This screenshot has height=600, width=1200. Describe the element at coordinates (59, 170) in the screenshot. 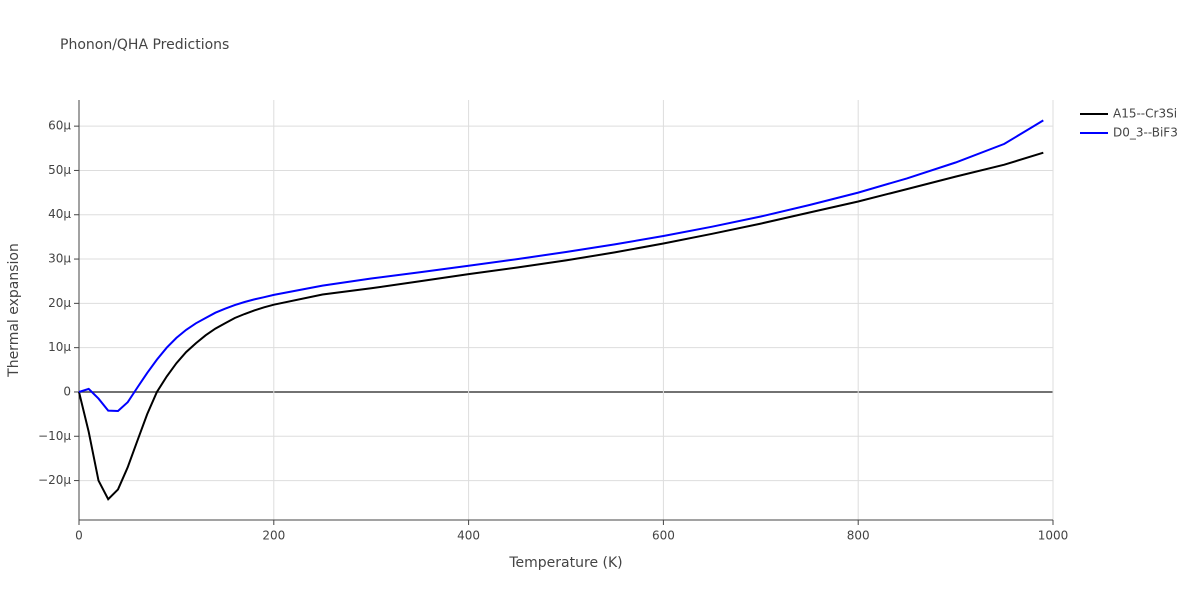

I see `y-tick-label: 50µ` at that location.